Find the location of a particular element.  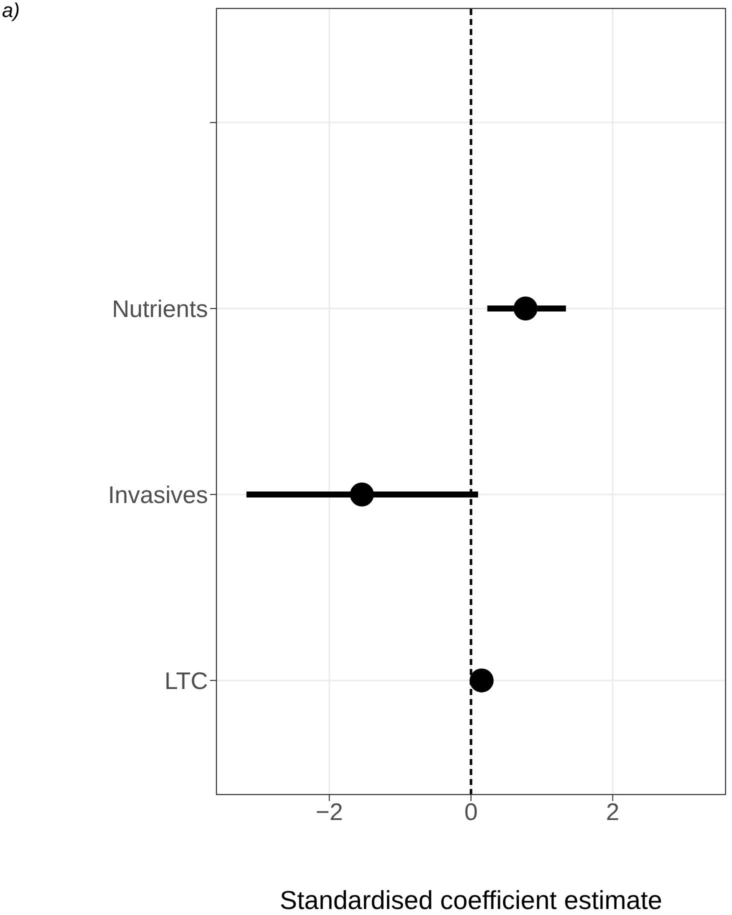

text: a) is located at coordinates (11, 11).